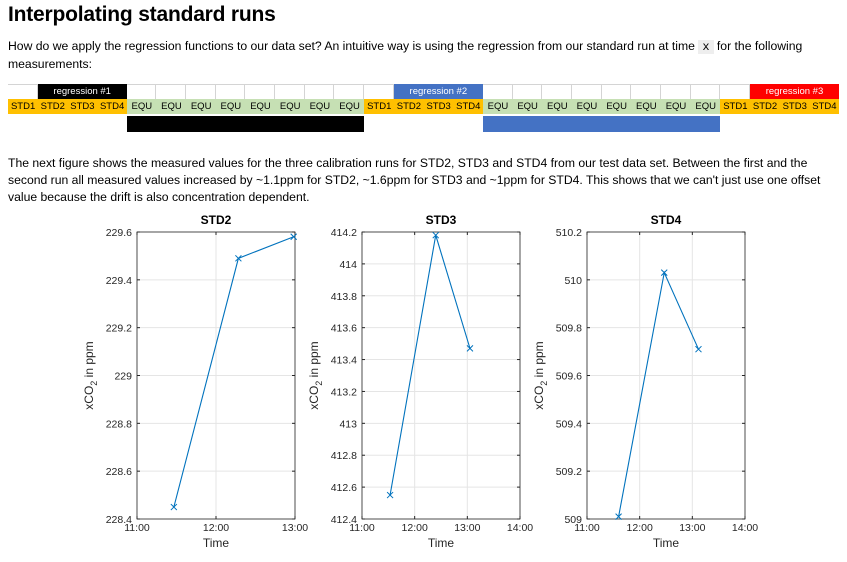 The height and width of the screenshot is (562, 847). What do you see at coordinates (344, 297) in the screenshot?
I see `y-tick-label: 413.8` at bounding box center [344, 297].